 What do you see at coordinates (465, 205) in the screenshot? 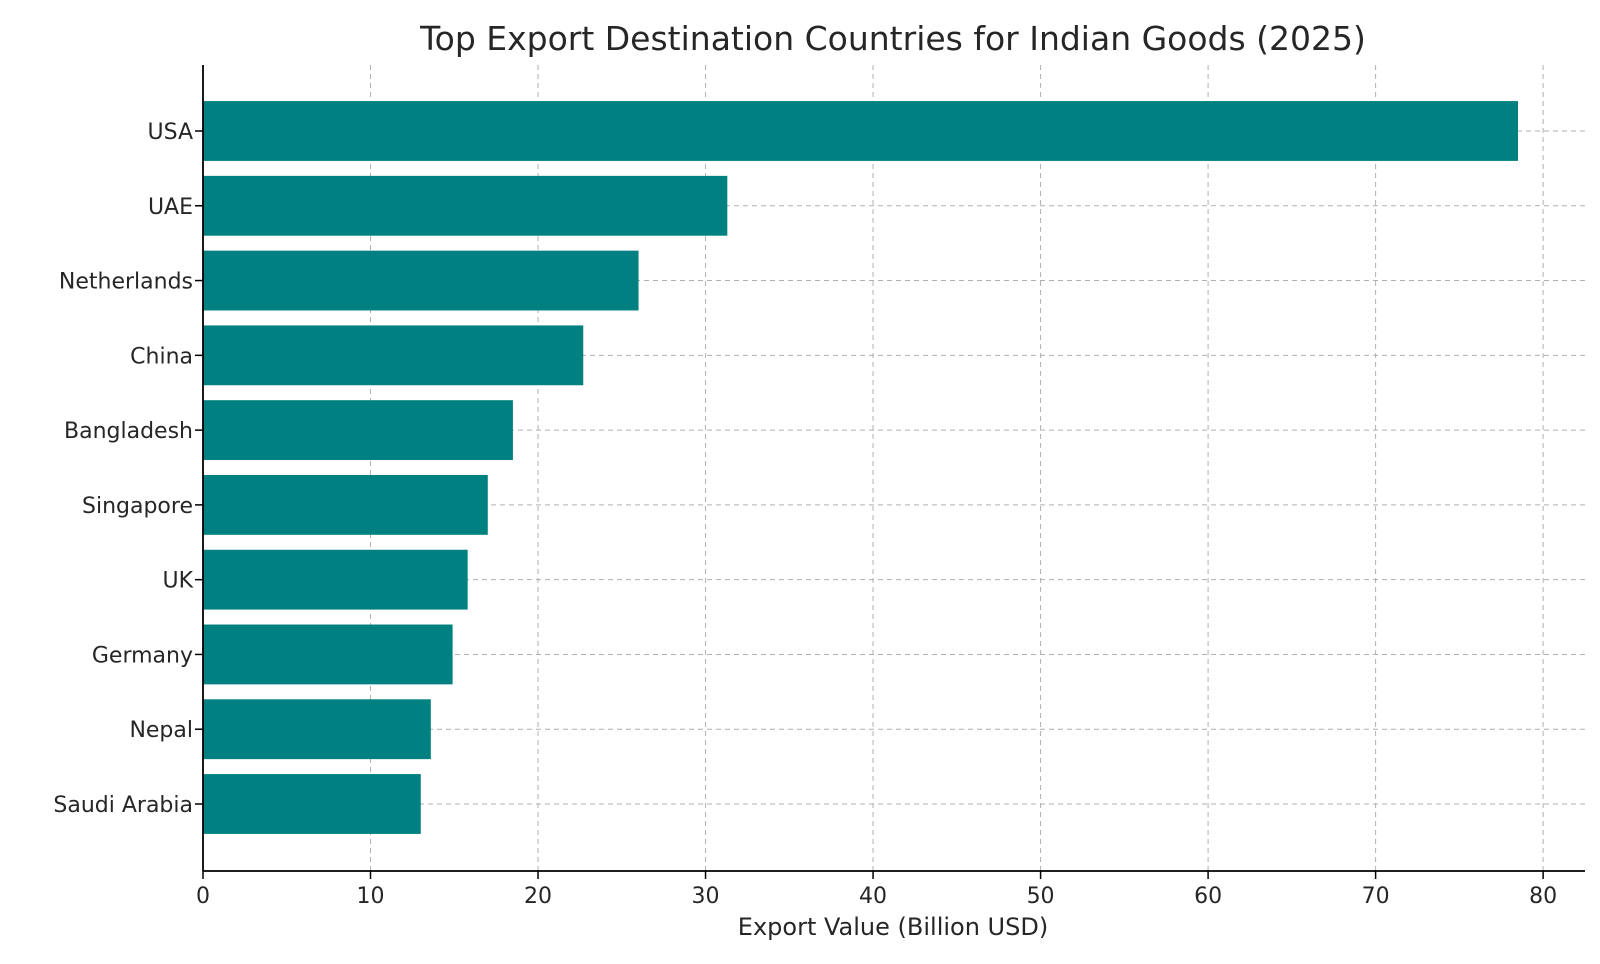
I see `bar-uae` at bounding box center [465, 205].